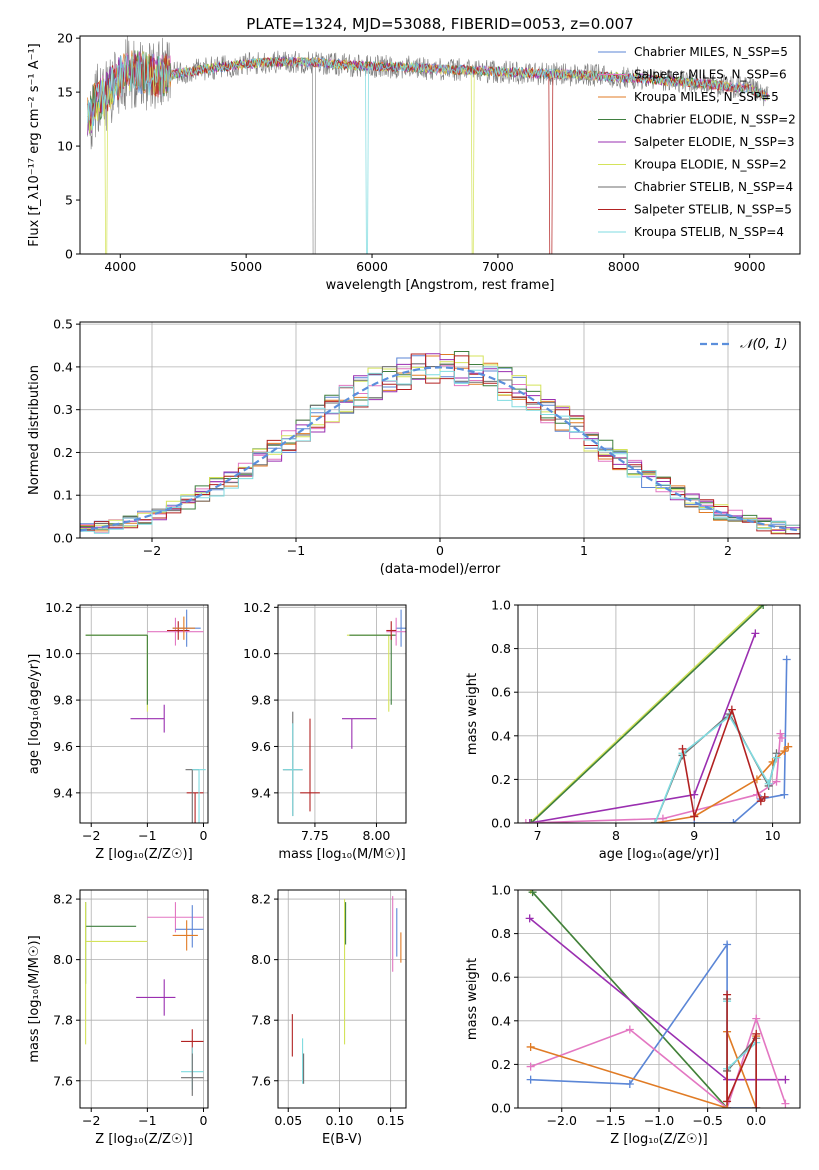 The image size is (819, 1170). Describe the element at coordinates (538, 835) in the screenshot. I see `x-tick-label: 7` at that location.